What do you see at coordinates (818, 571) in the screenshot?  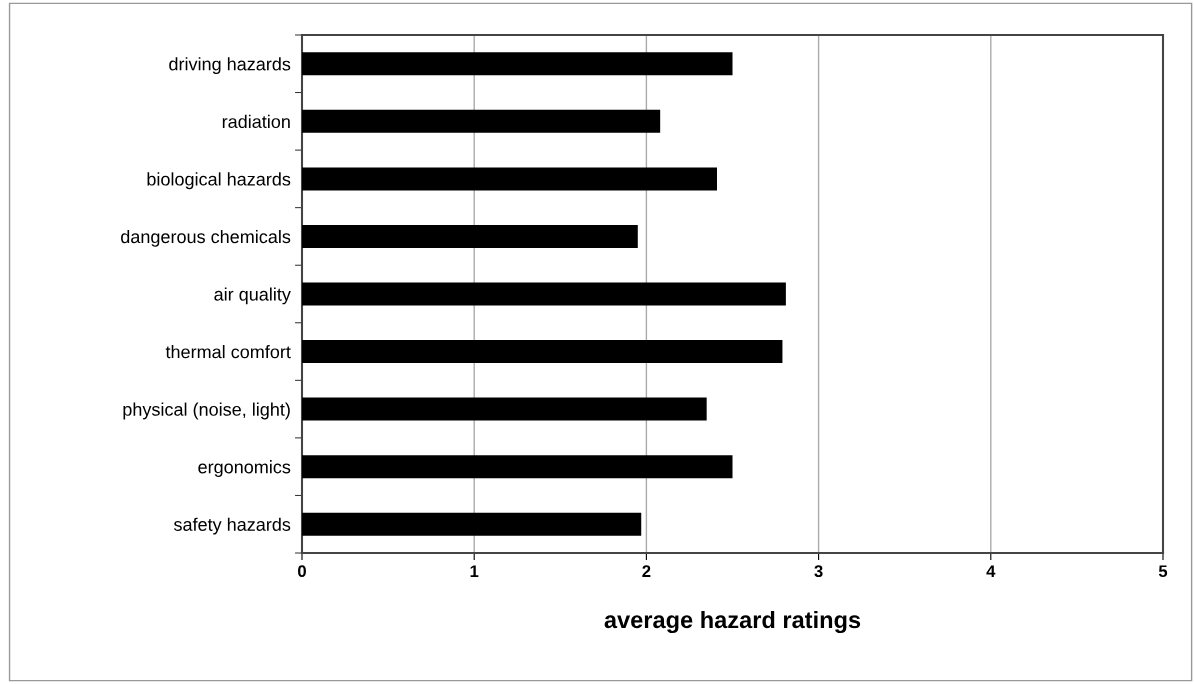 I see `x-tick-label: 3` at bounding box center [818, 571].